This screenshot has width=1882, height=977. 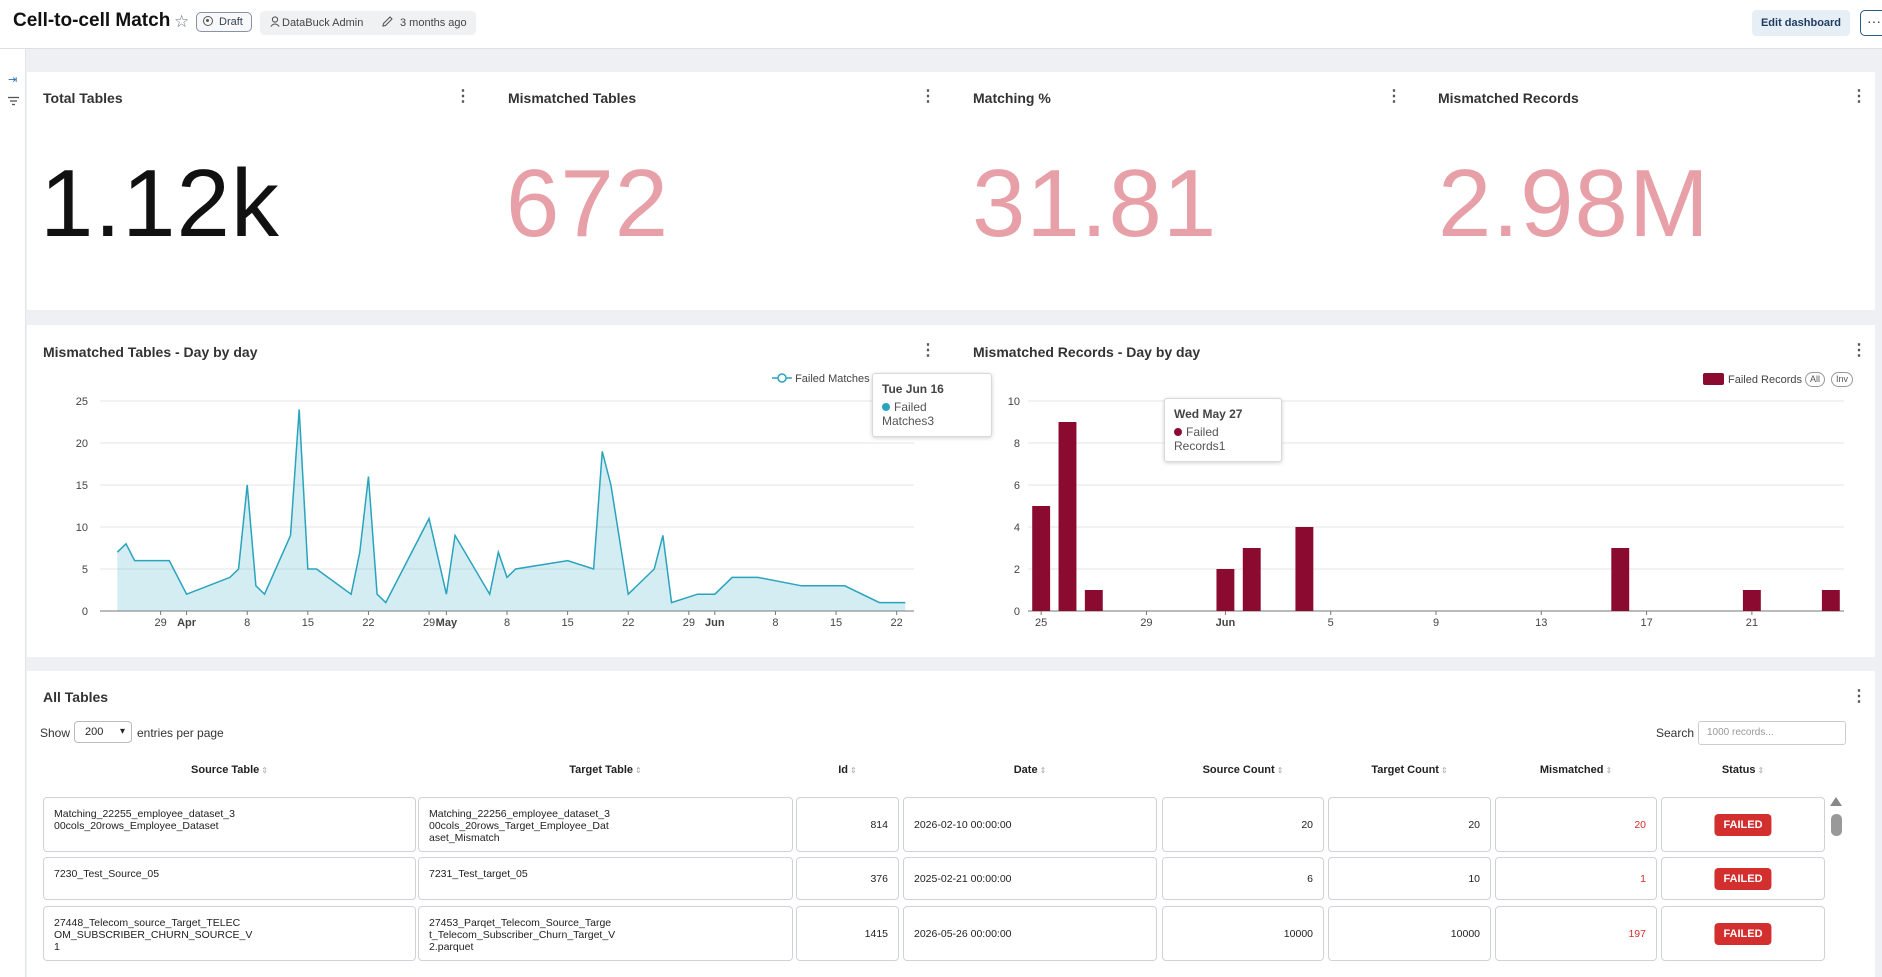 I want to click on legend-inv-button: Inv, so click(x=1842, y=379).